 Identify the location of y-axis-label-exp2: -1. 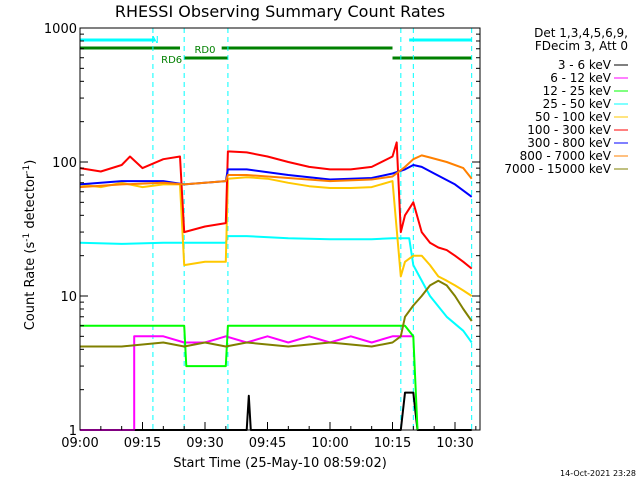
(27, 169).